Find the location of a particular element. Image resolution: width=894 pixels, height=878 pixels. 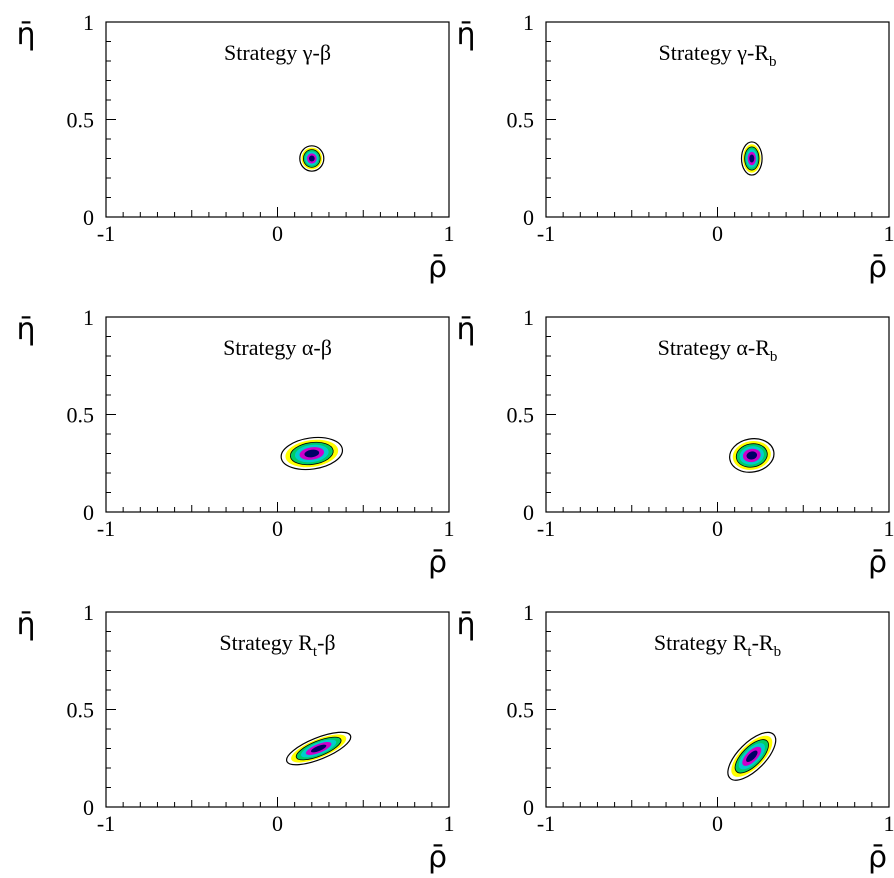

panel-title: Strategy α-β is located at coordinates (277, 347).